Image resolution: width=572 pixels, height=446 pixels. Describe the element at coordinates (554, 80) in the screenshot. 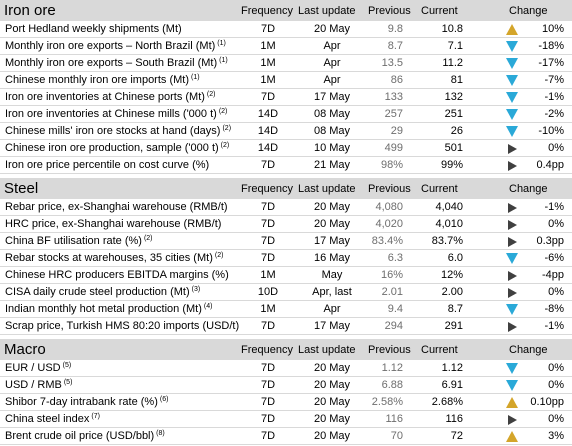

I see `change-value: -7%` at that location.